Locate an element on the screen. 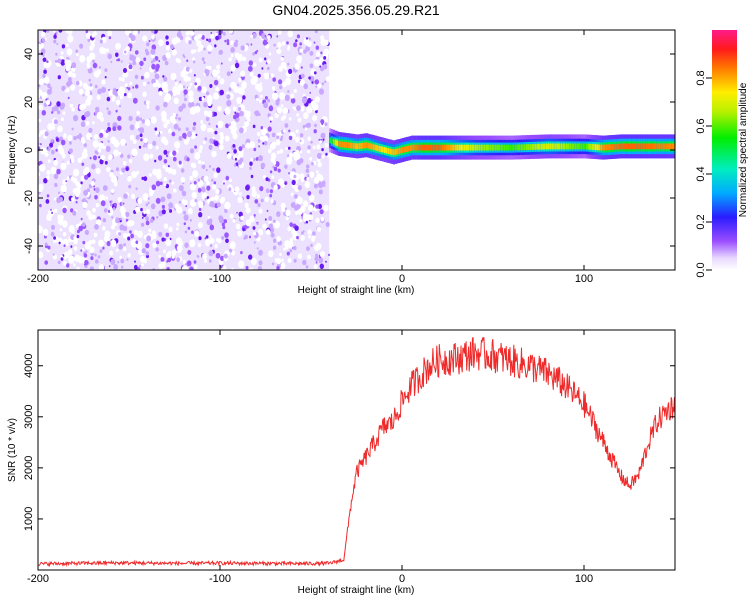 This screenshot has width=750, height=600. y-tick-label: 0 is located at coordinates (29, 150).